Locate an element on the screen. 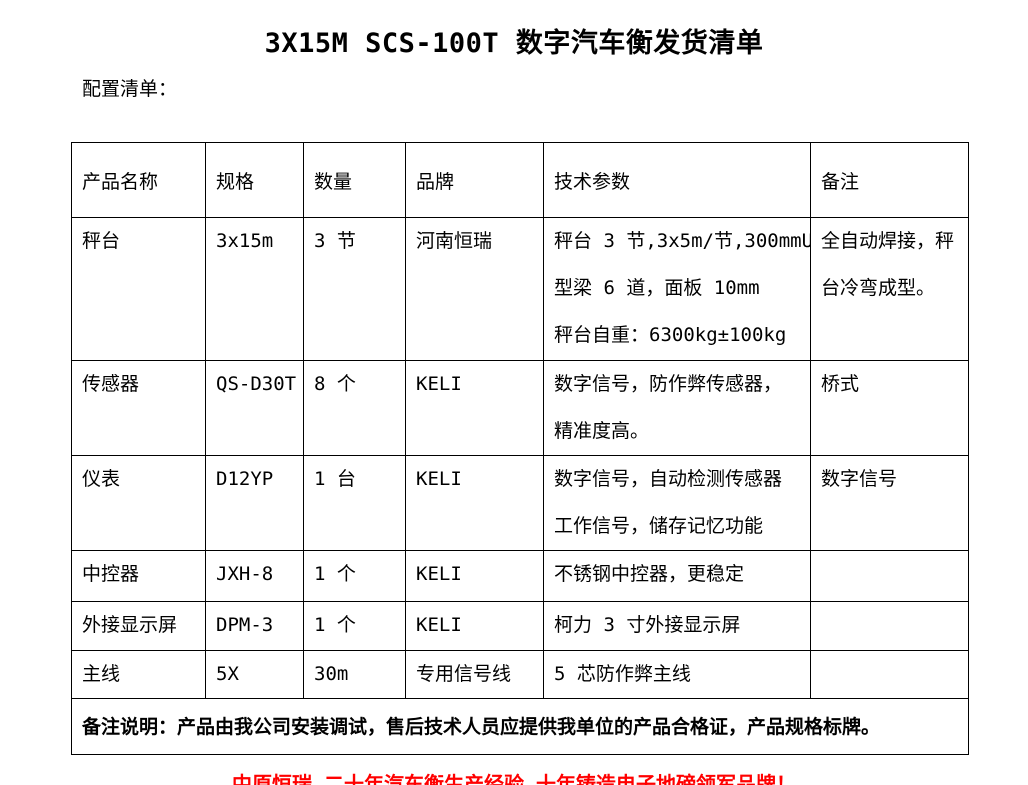 The image size is (1028, 785). cell-text-line: 柯力 3 寸外接显示屏 is located at coordinates (647, 625).